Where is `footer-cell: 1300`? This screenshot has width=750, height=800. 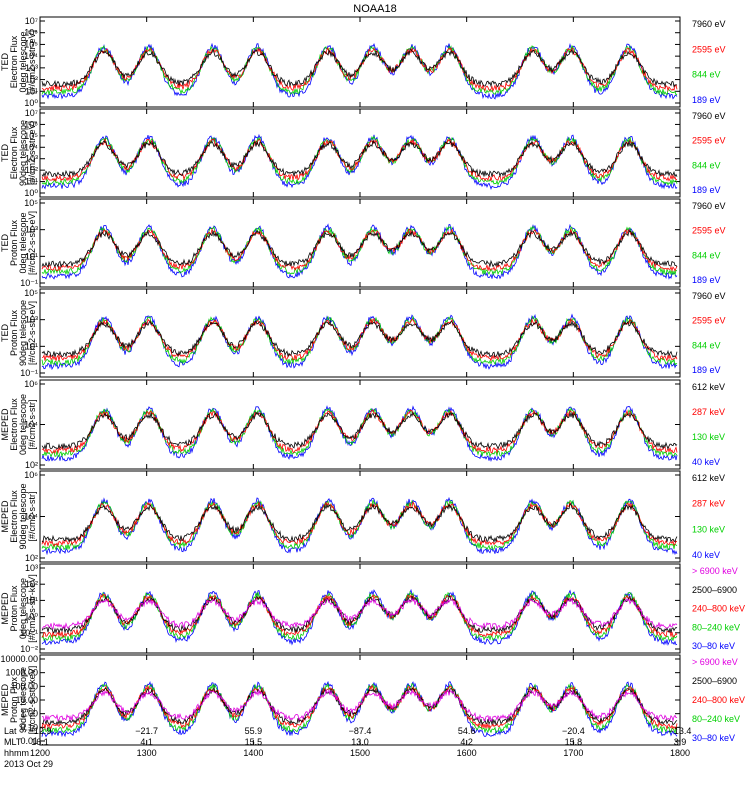
footer-cell: 1300 is located at coordinates (147, 753).